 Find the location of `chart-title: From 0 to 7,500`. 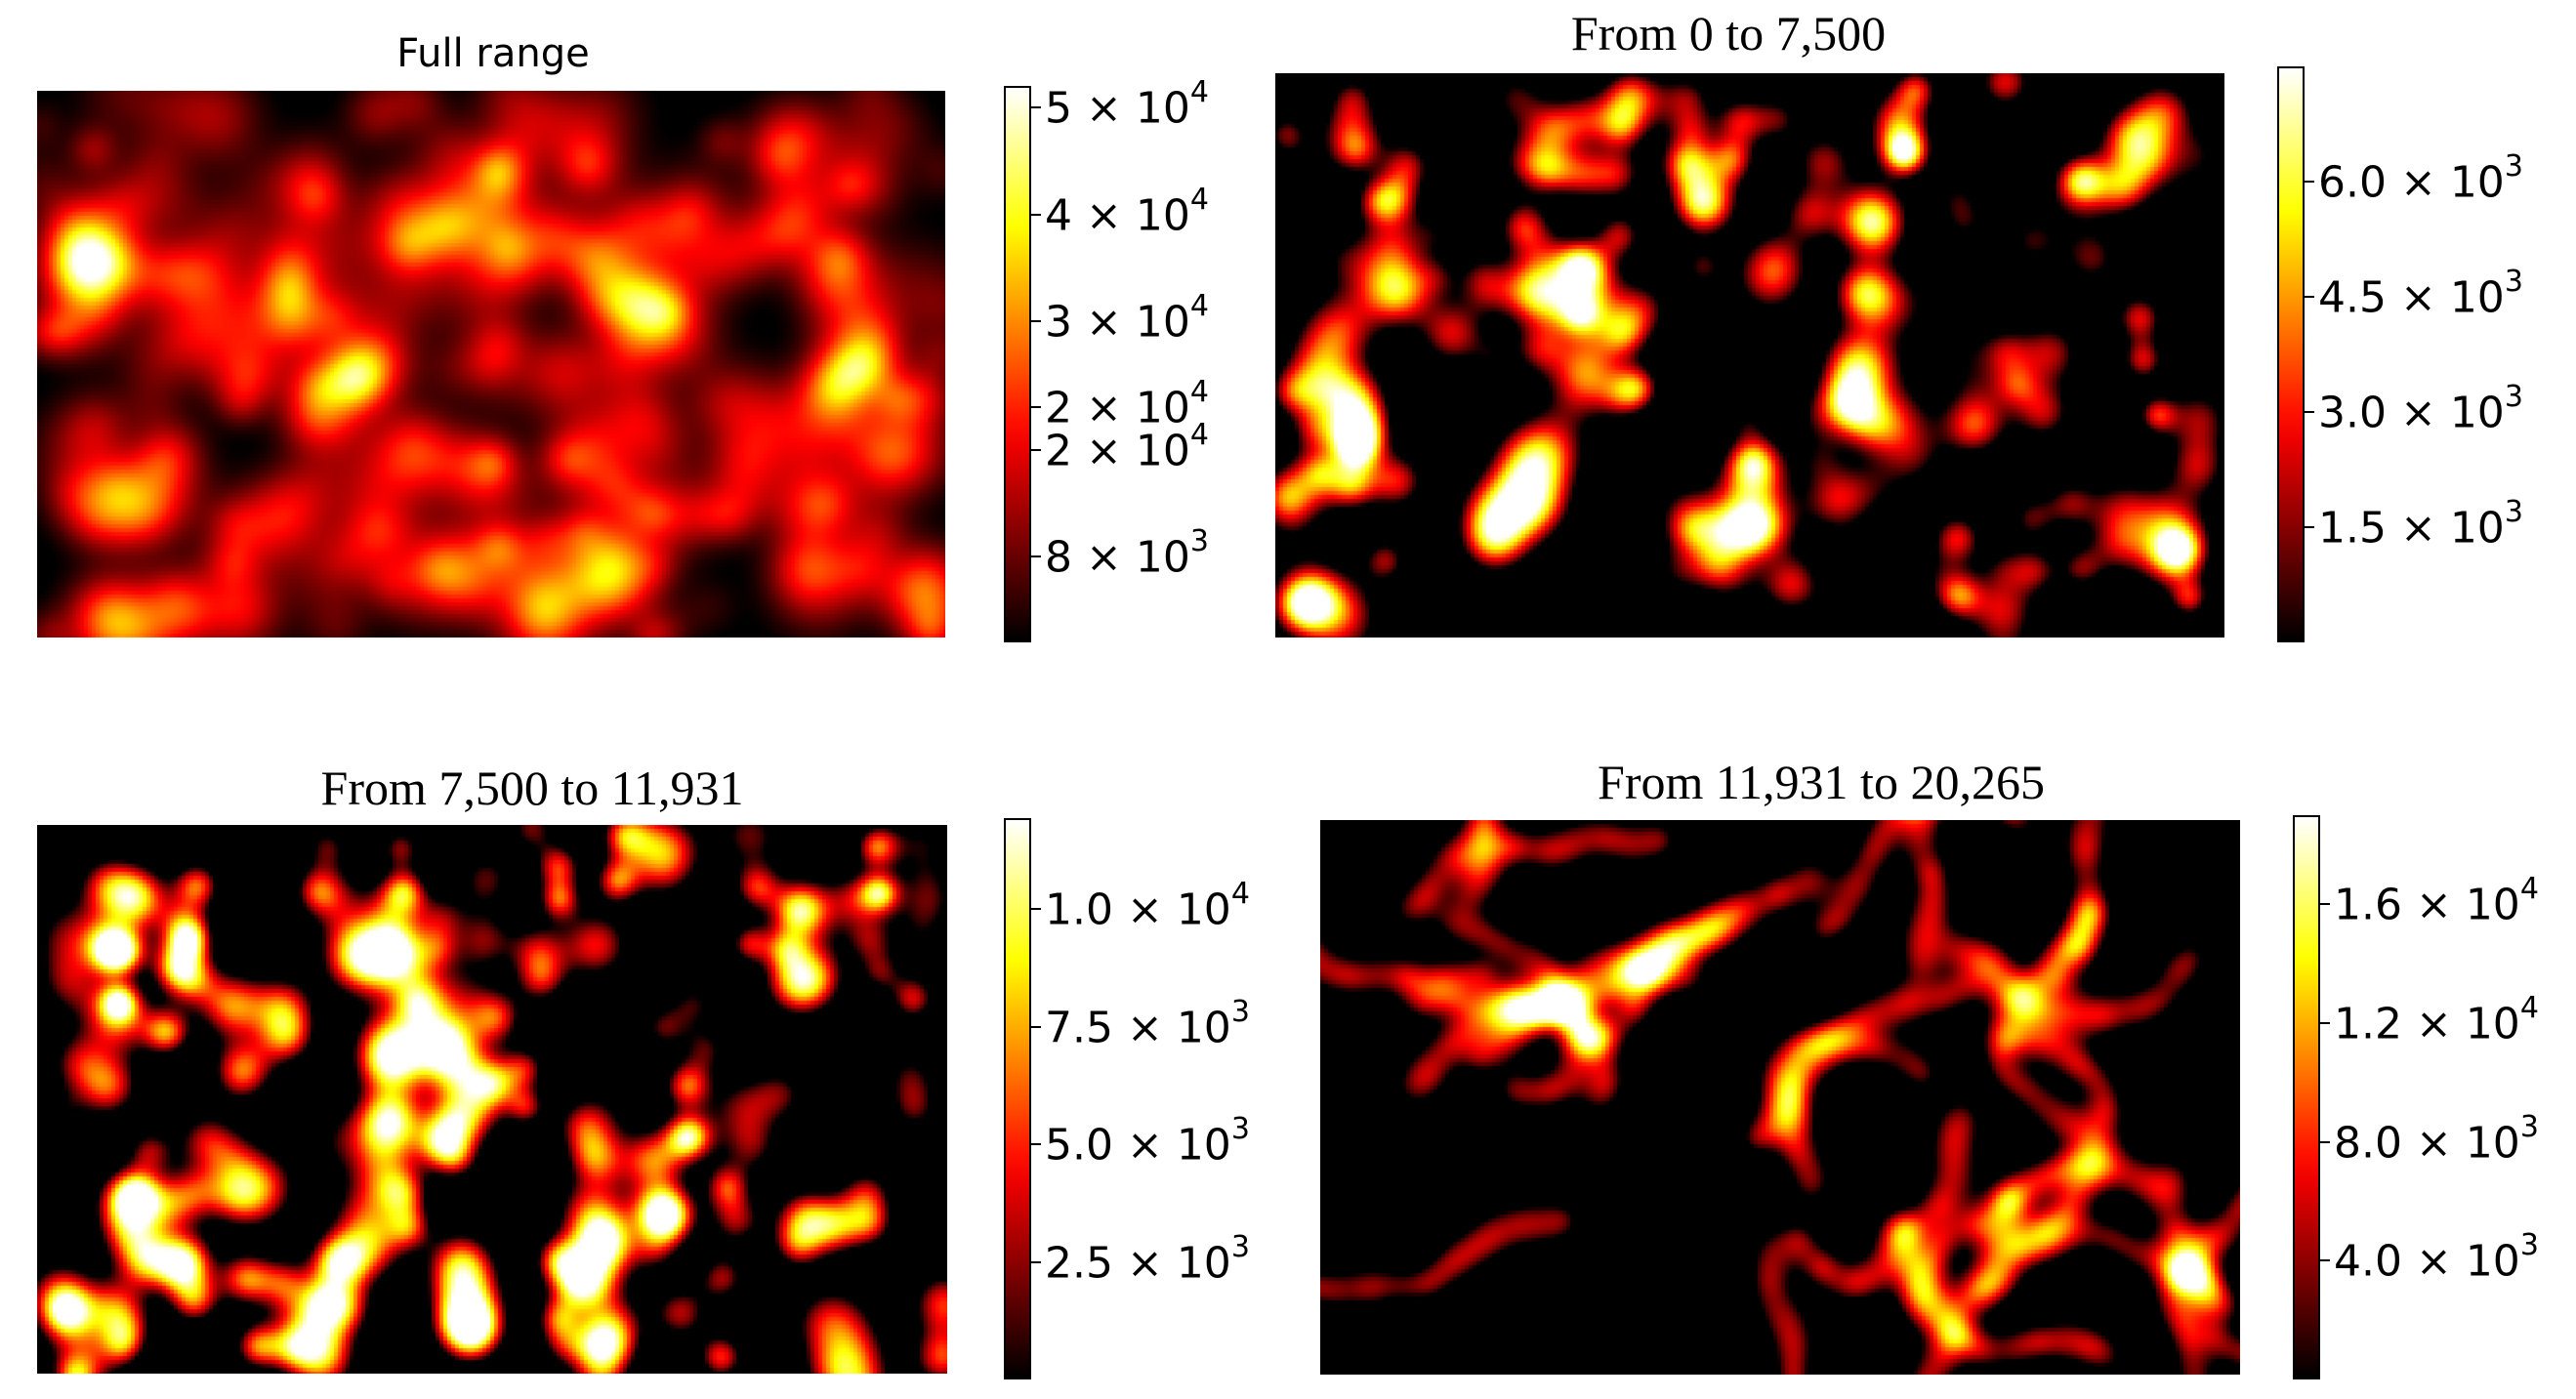

chart-title: From 0 to 7,500 is located at coordinates (1729, 33).